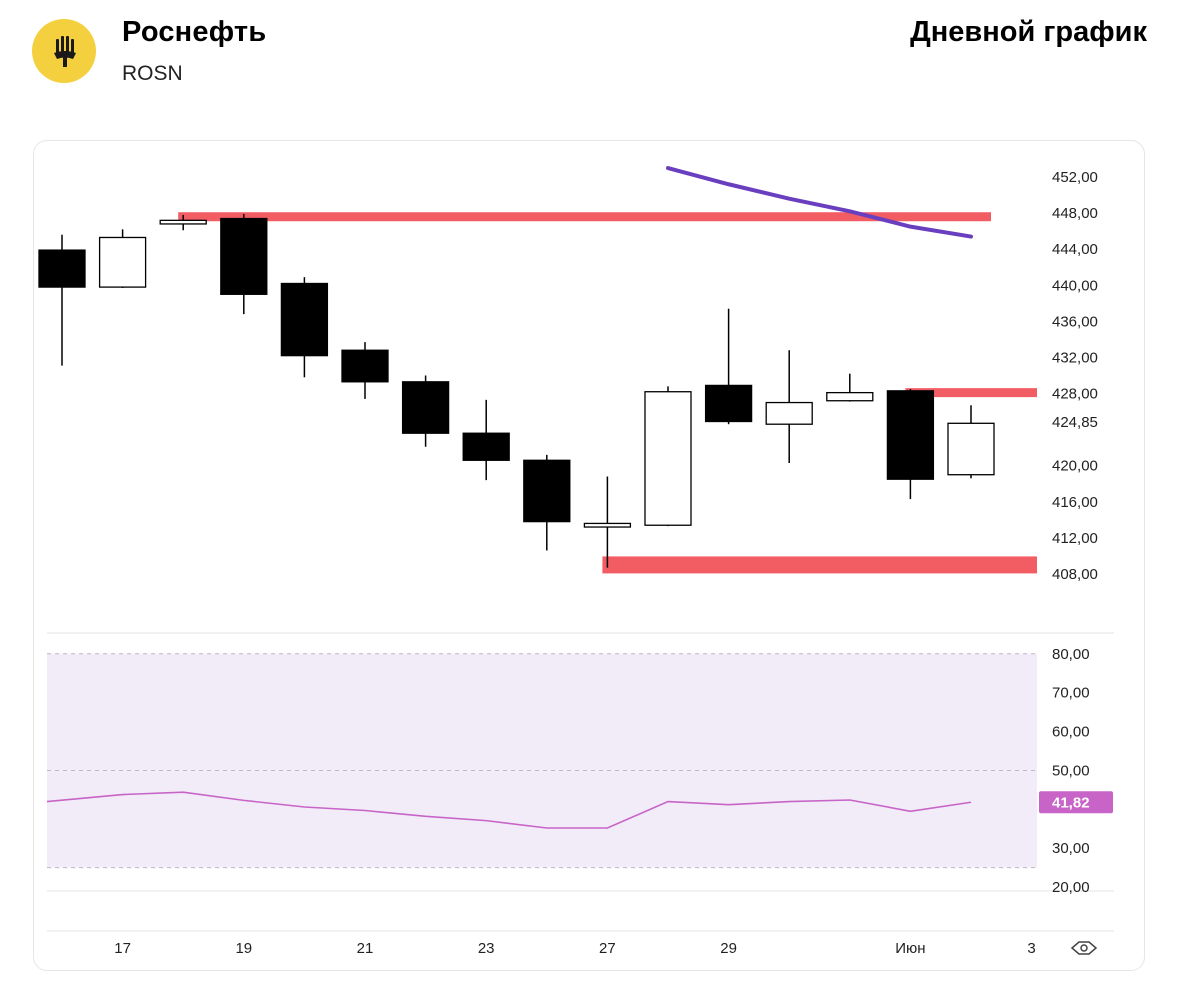 This screenshot has width=1179, height=989. Describe the element at coordinates (1075, 394) in the screenshot. I see `price-tick-label: 428,00` at that location.